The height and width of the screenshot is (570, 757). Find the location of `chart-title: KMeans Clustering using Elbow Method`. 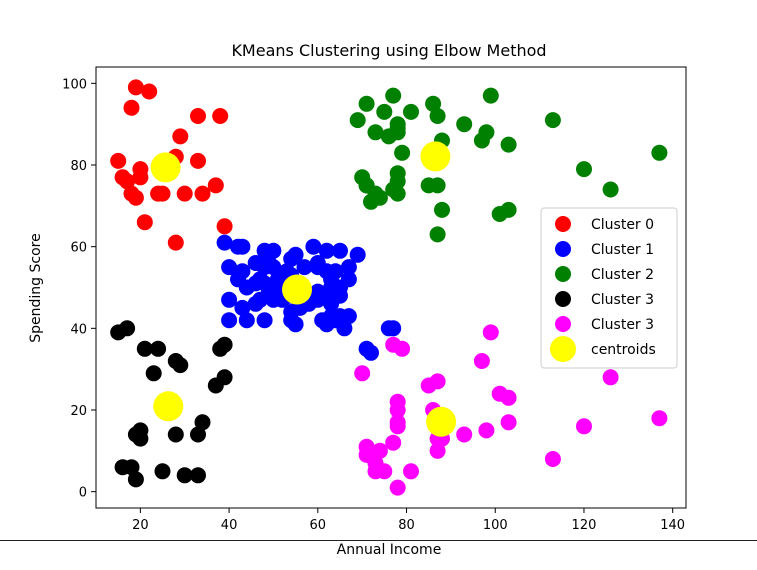

chart-title: KMeans Clustering using Elbow Method is located at coordinates (388, 50).